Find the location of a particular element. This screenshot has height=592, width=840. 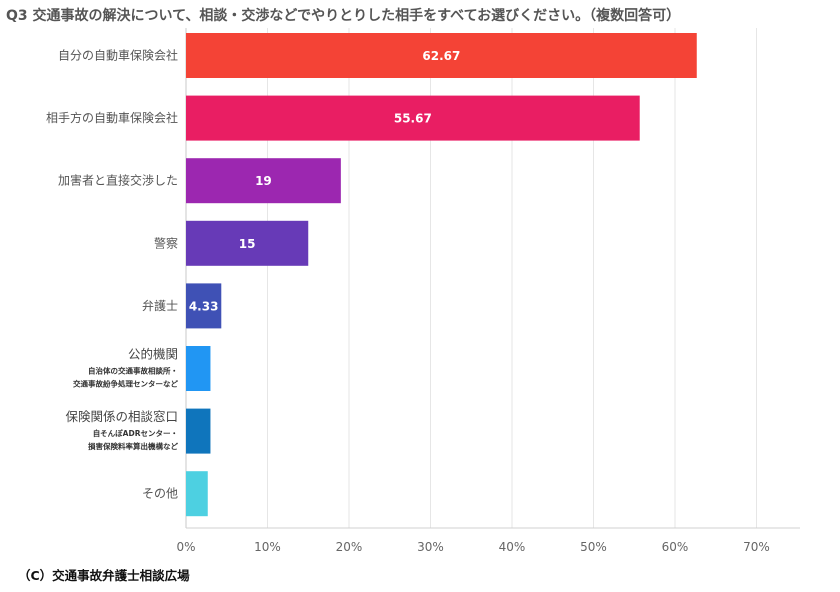

x-tick-label: 20% is located at coordinates (349, 547).